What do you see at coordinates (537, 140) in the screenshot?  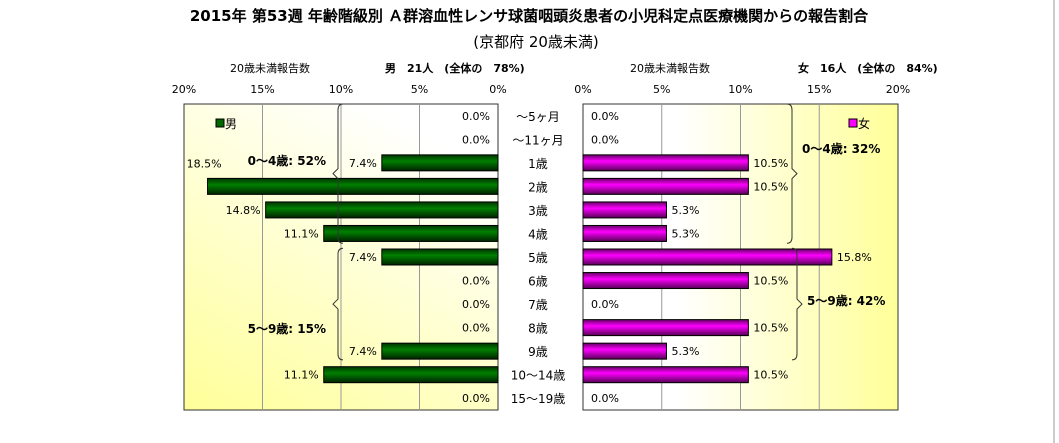 I see `category-label: ～11ヶ月` at bounding box center [537, 140].